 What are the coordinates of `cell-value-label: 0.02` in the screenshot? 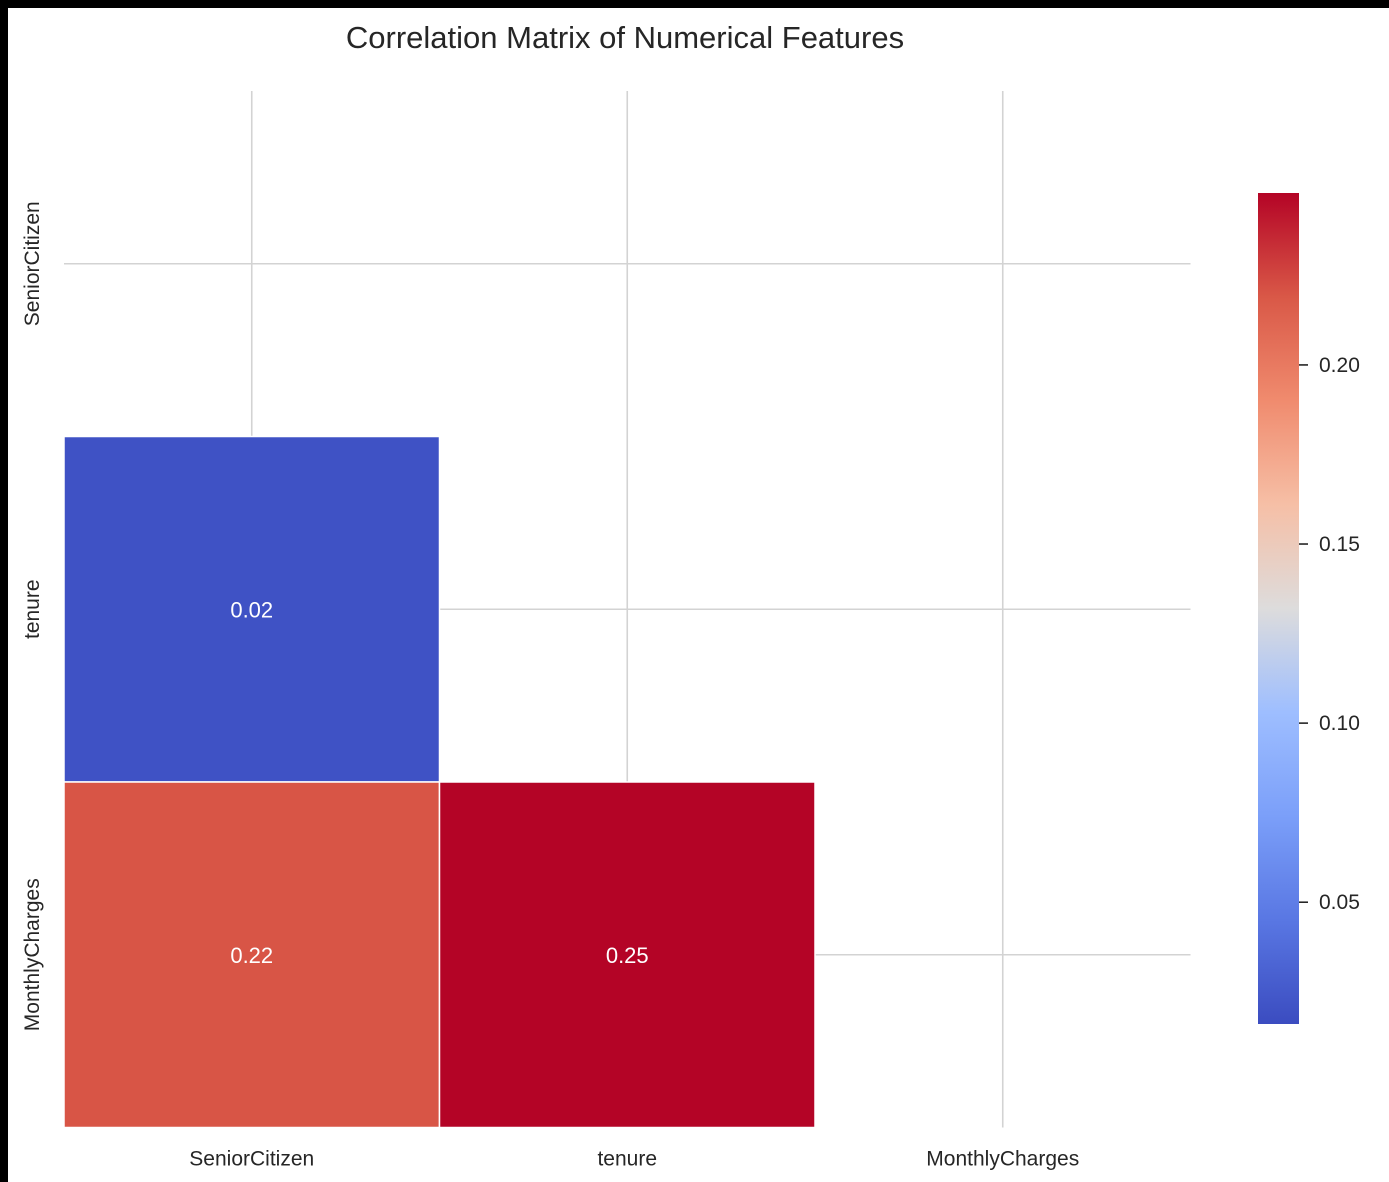 It's located at (251, 609).